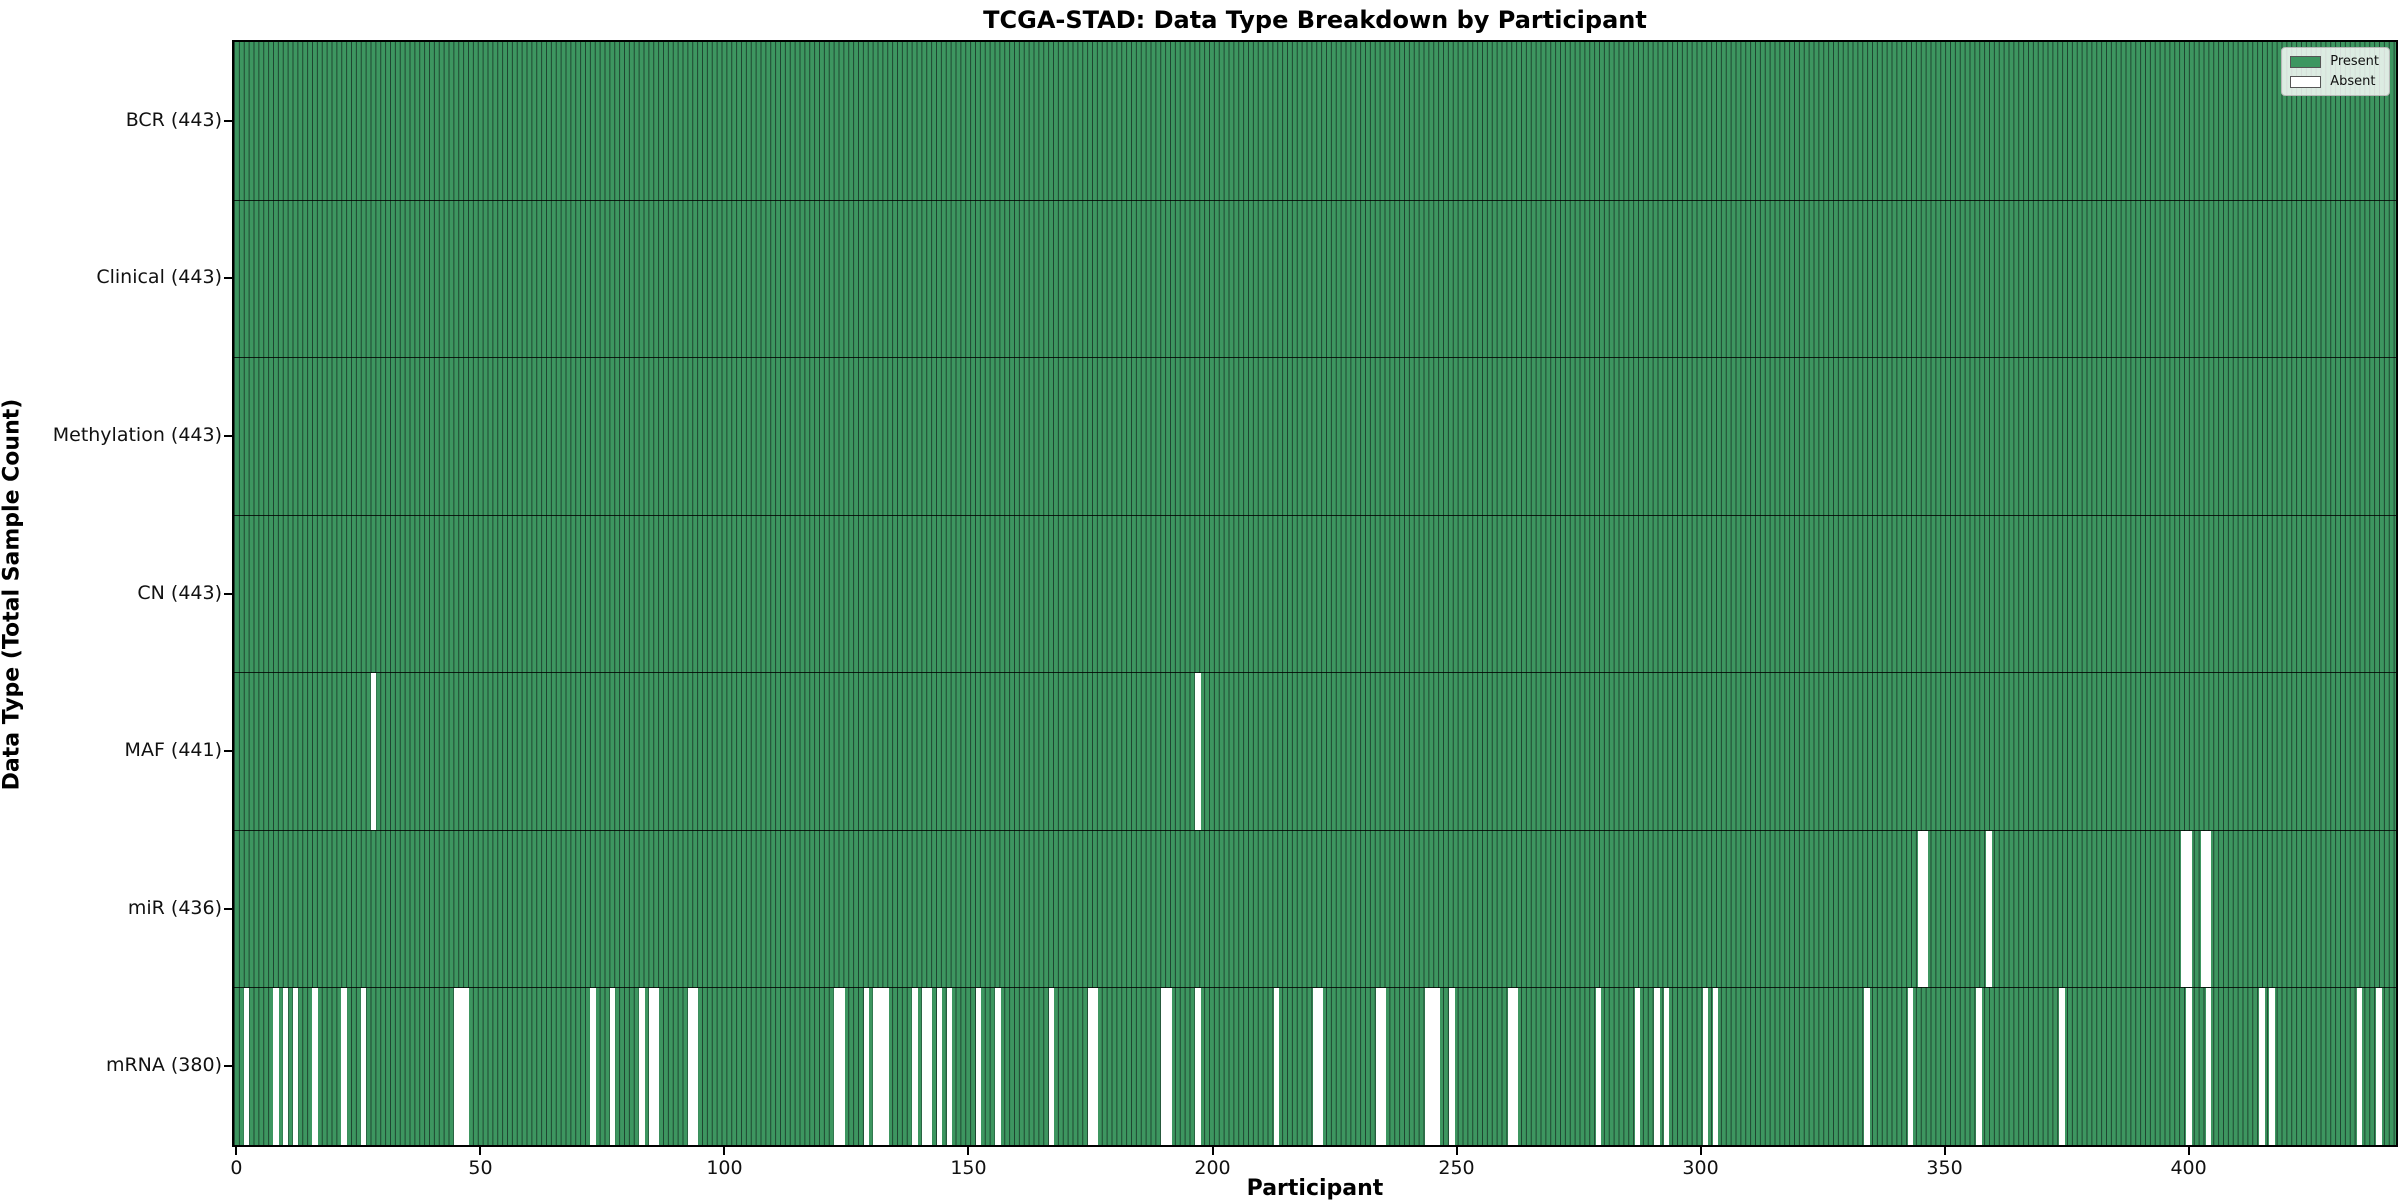  I want to click on x-tick-label: 0, so click(236, 1168).